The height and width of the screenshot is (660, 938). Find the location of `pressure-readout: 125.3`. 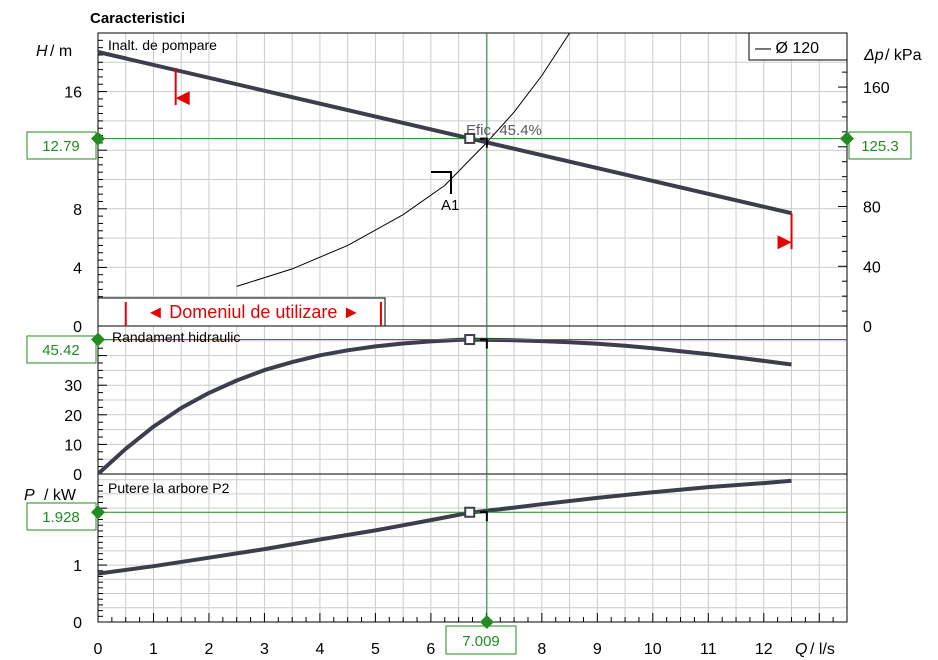

pressure-readout: 125.3 is located at coordinates (880, 146).